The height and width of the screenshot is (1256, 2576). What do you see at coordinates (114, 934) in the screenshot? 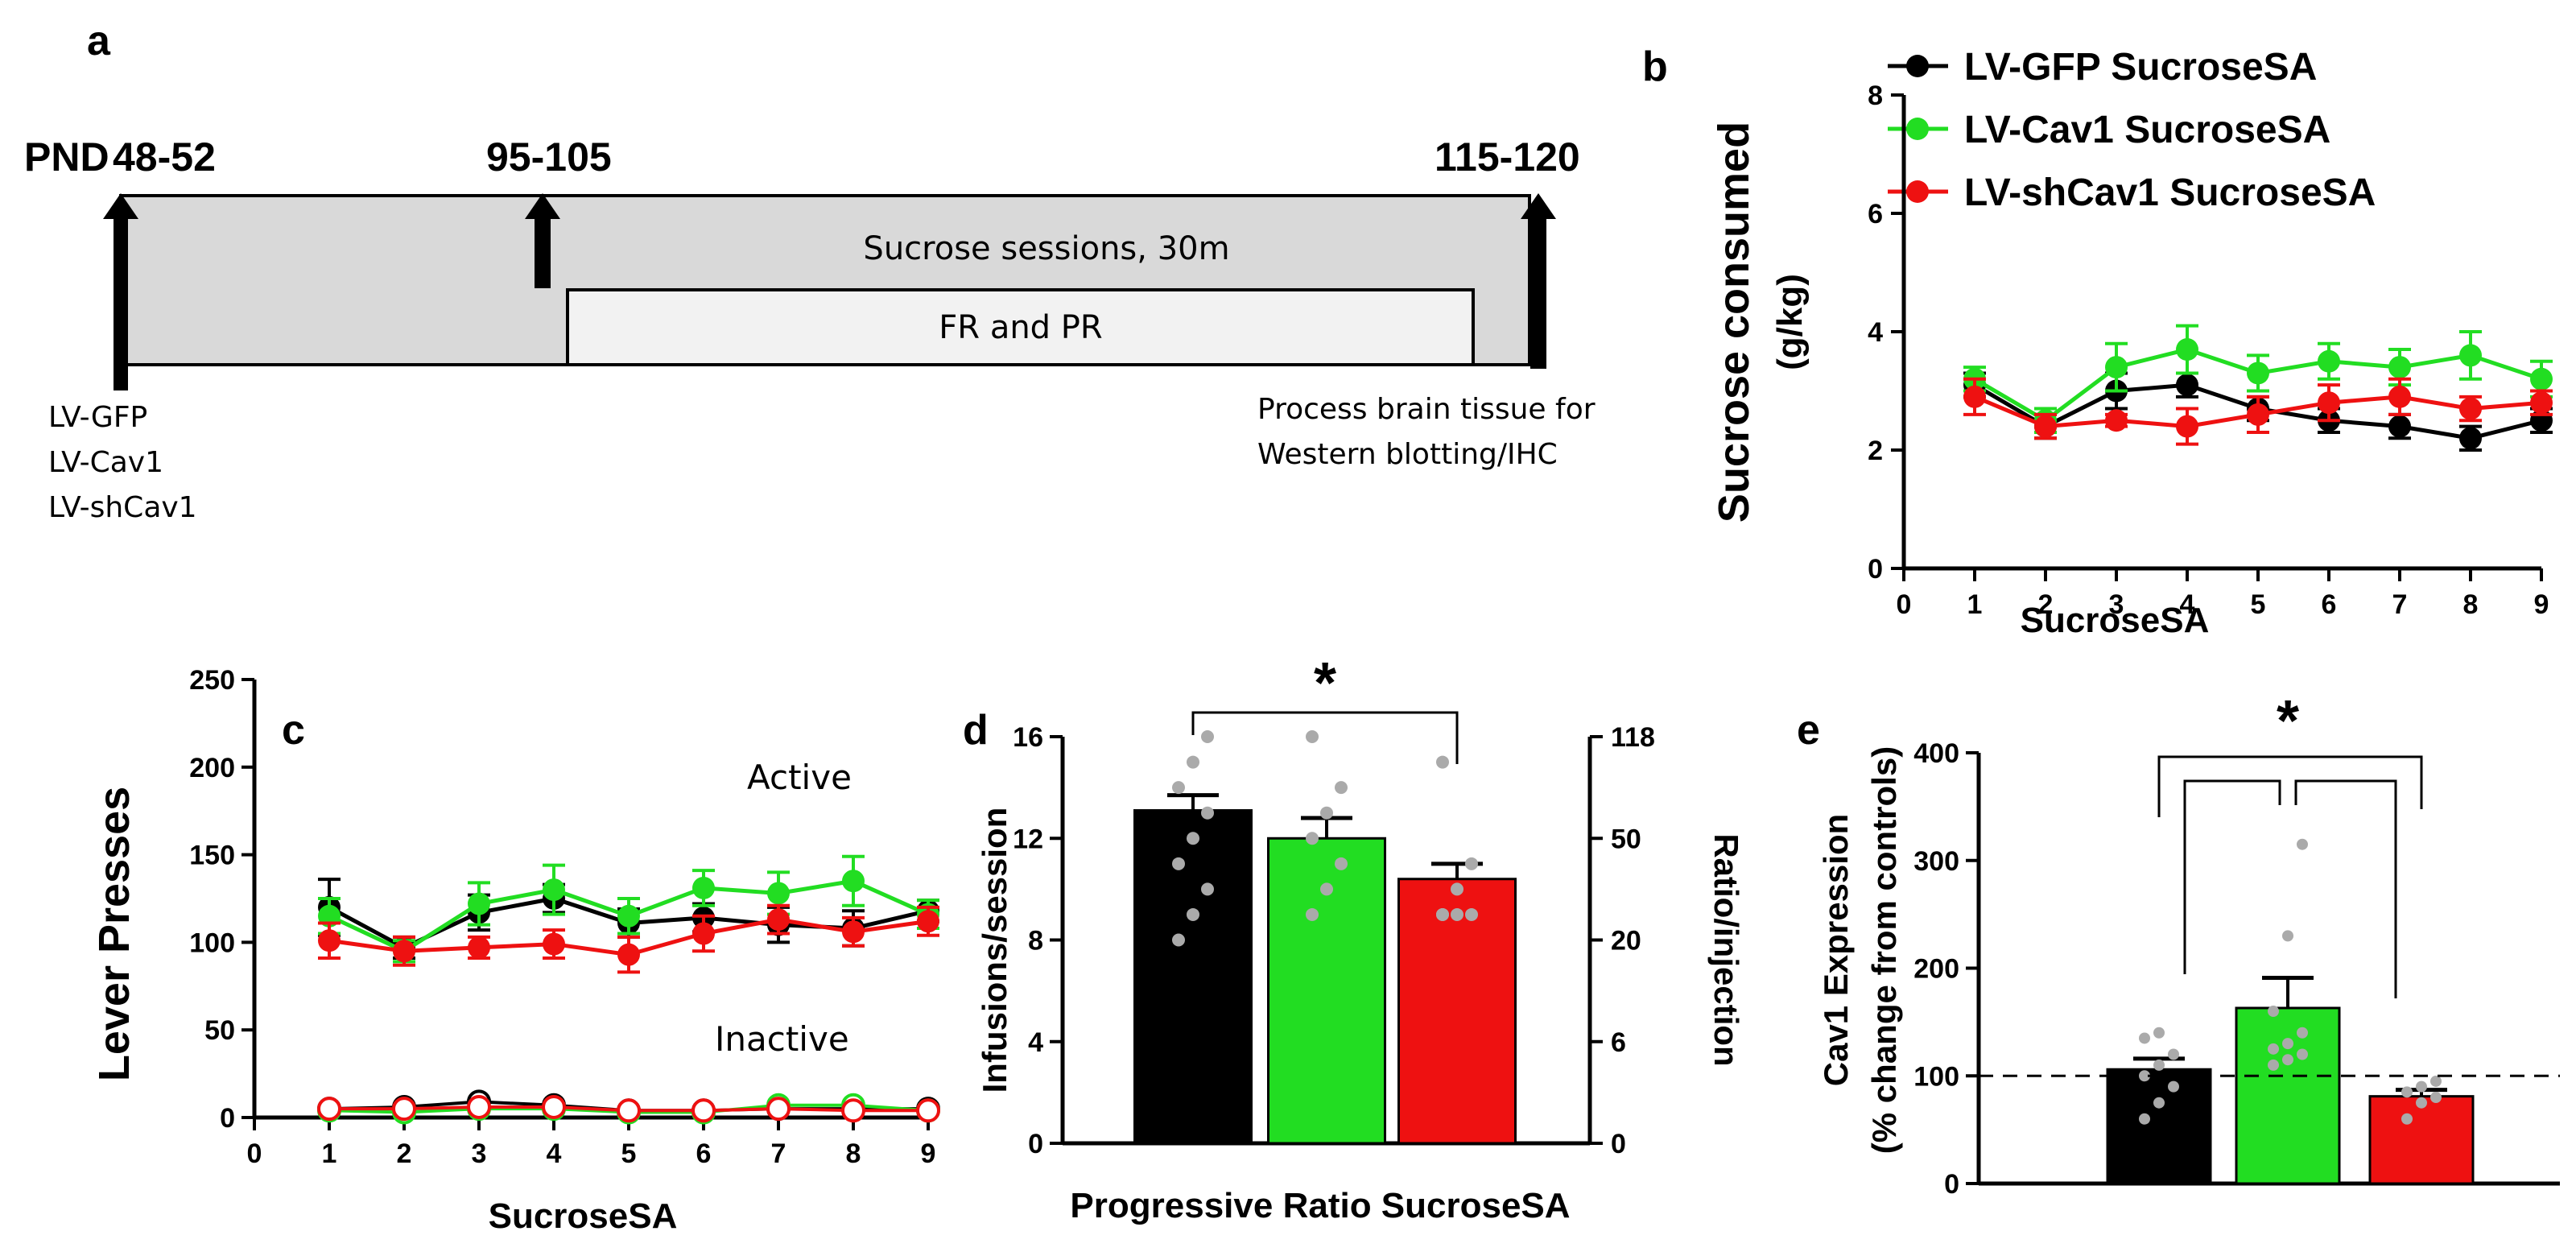
I see `panel-c-ylabel: Lever Presses` at bounding box center [114, 934].